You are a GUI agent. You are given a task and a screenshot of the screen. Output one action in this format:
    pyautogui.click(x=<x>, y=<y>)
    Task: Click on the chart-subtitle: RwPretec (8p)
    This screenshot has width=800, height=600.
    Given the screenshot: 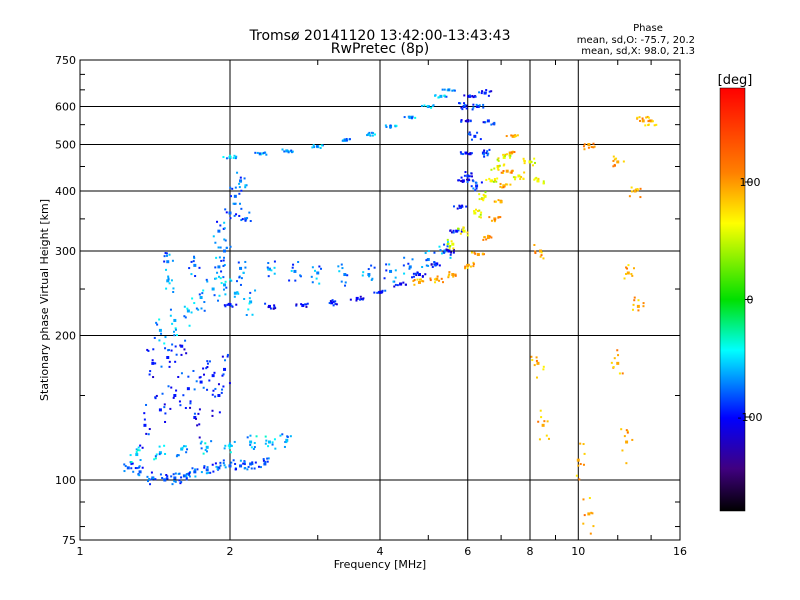 What is the action you would take?
    pyautogui.click(x=380, y=49)
    